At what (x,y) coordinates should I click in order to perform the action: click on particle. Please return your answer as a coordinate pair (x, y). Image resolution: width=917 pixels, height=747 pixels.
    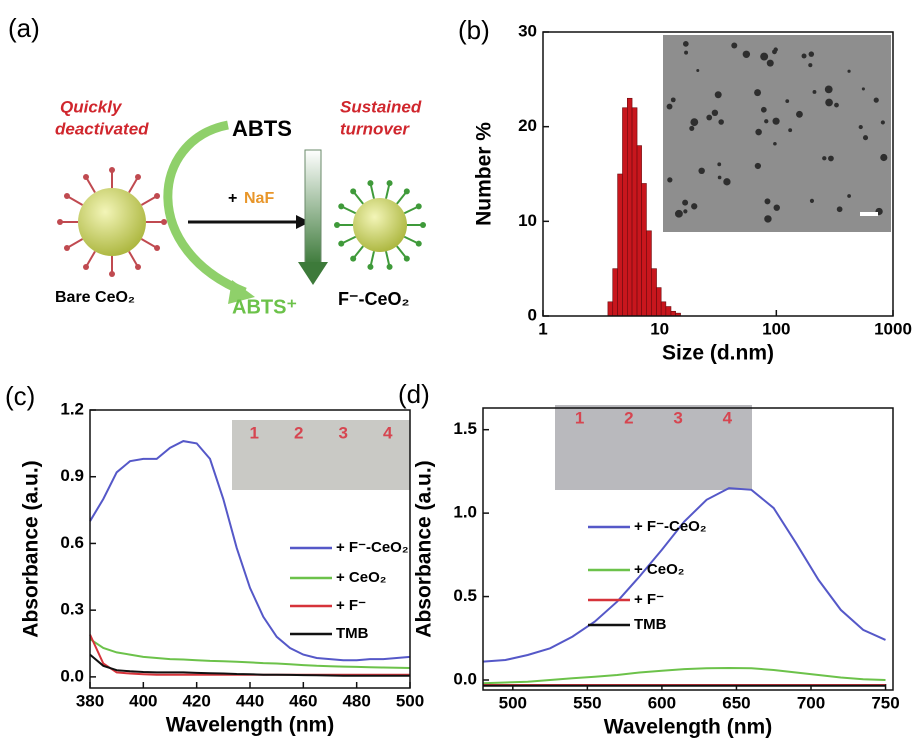
    Looking at the image, I should click on (380, 225).